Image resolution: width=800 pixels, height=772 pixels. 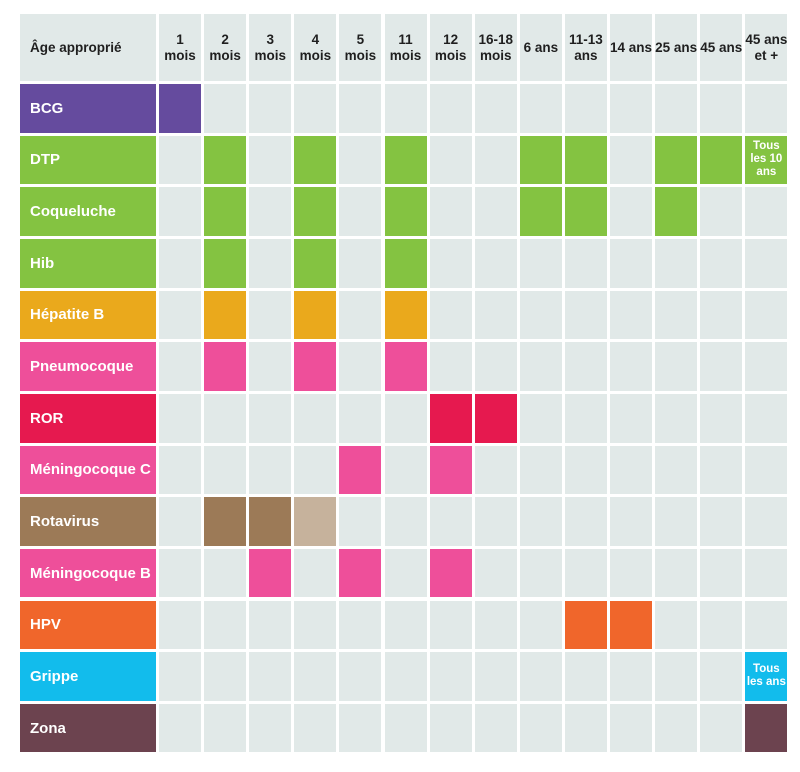 What do you see at coordinates (88, 521) in the screenshot?
I see `row-label: Rotavirus` at bounding box center [88, 521].